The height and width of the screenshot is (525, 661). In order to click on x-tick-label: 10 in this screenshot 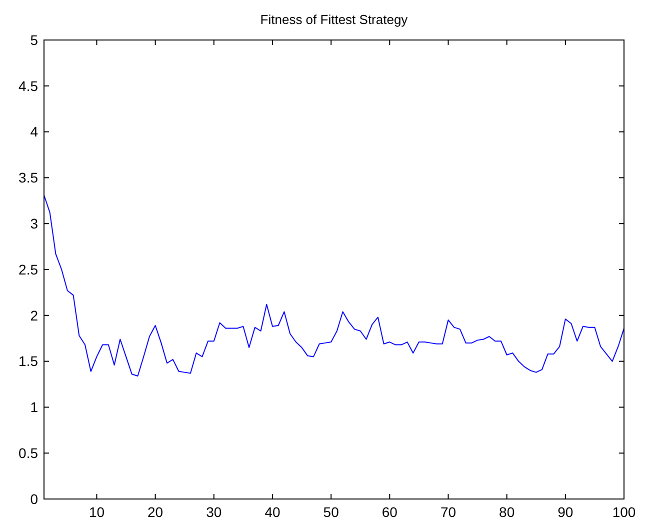, I will do `click(96, 512)`.